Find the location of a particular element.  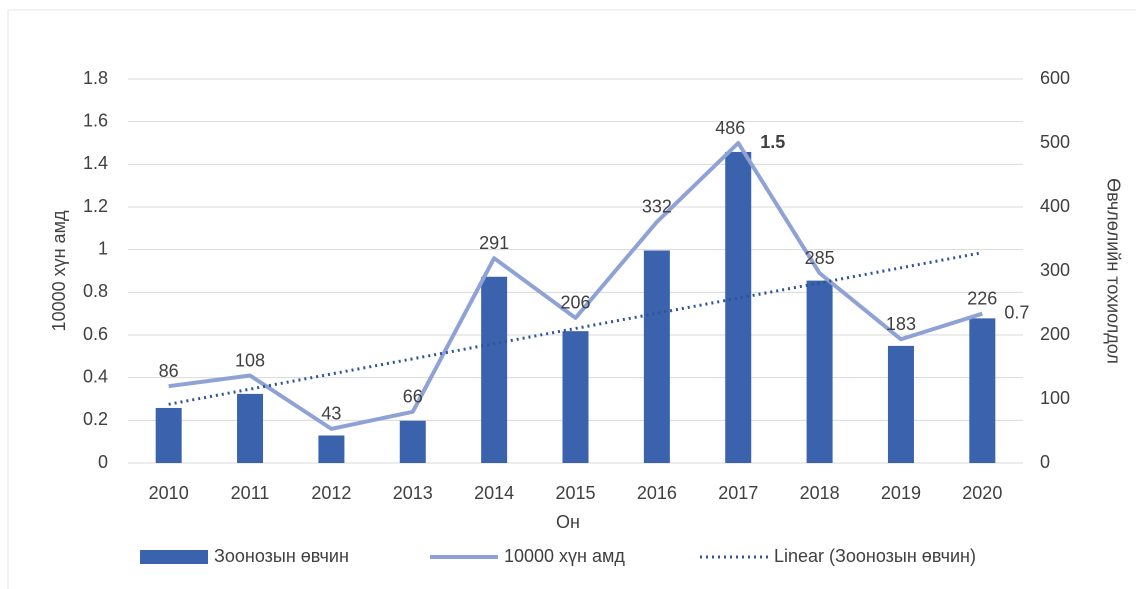

y2-tick-label: 300 is located at coordinates (1055, 270).